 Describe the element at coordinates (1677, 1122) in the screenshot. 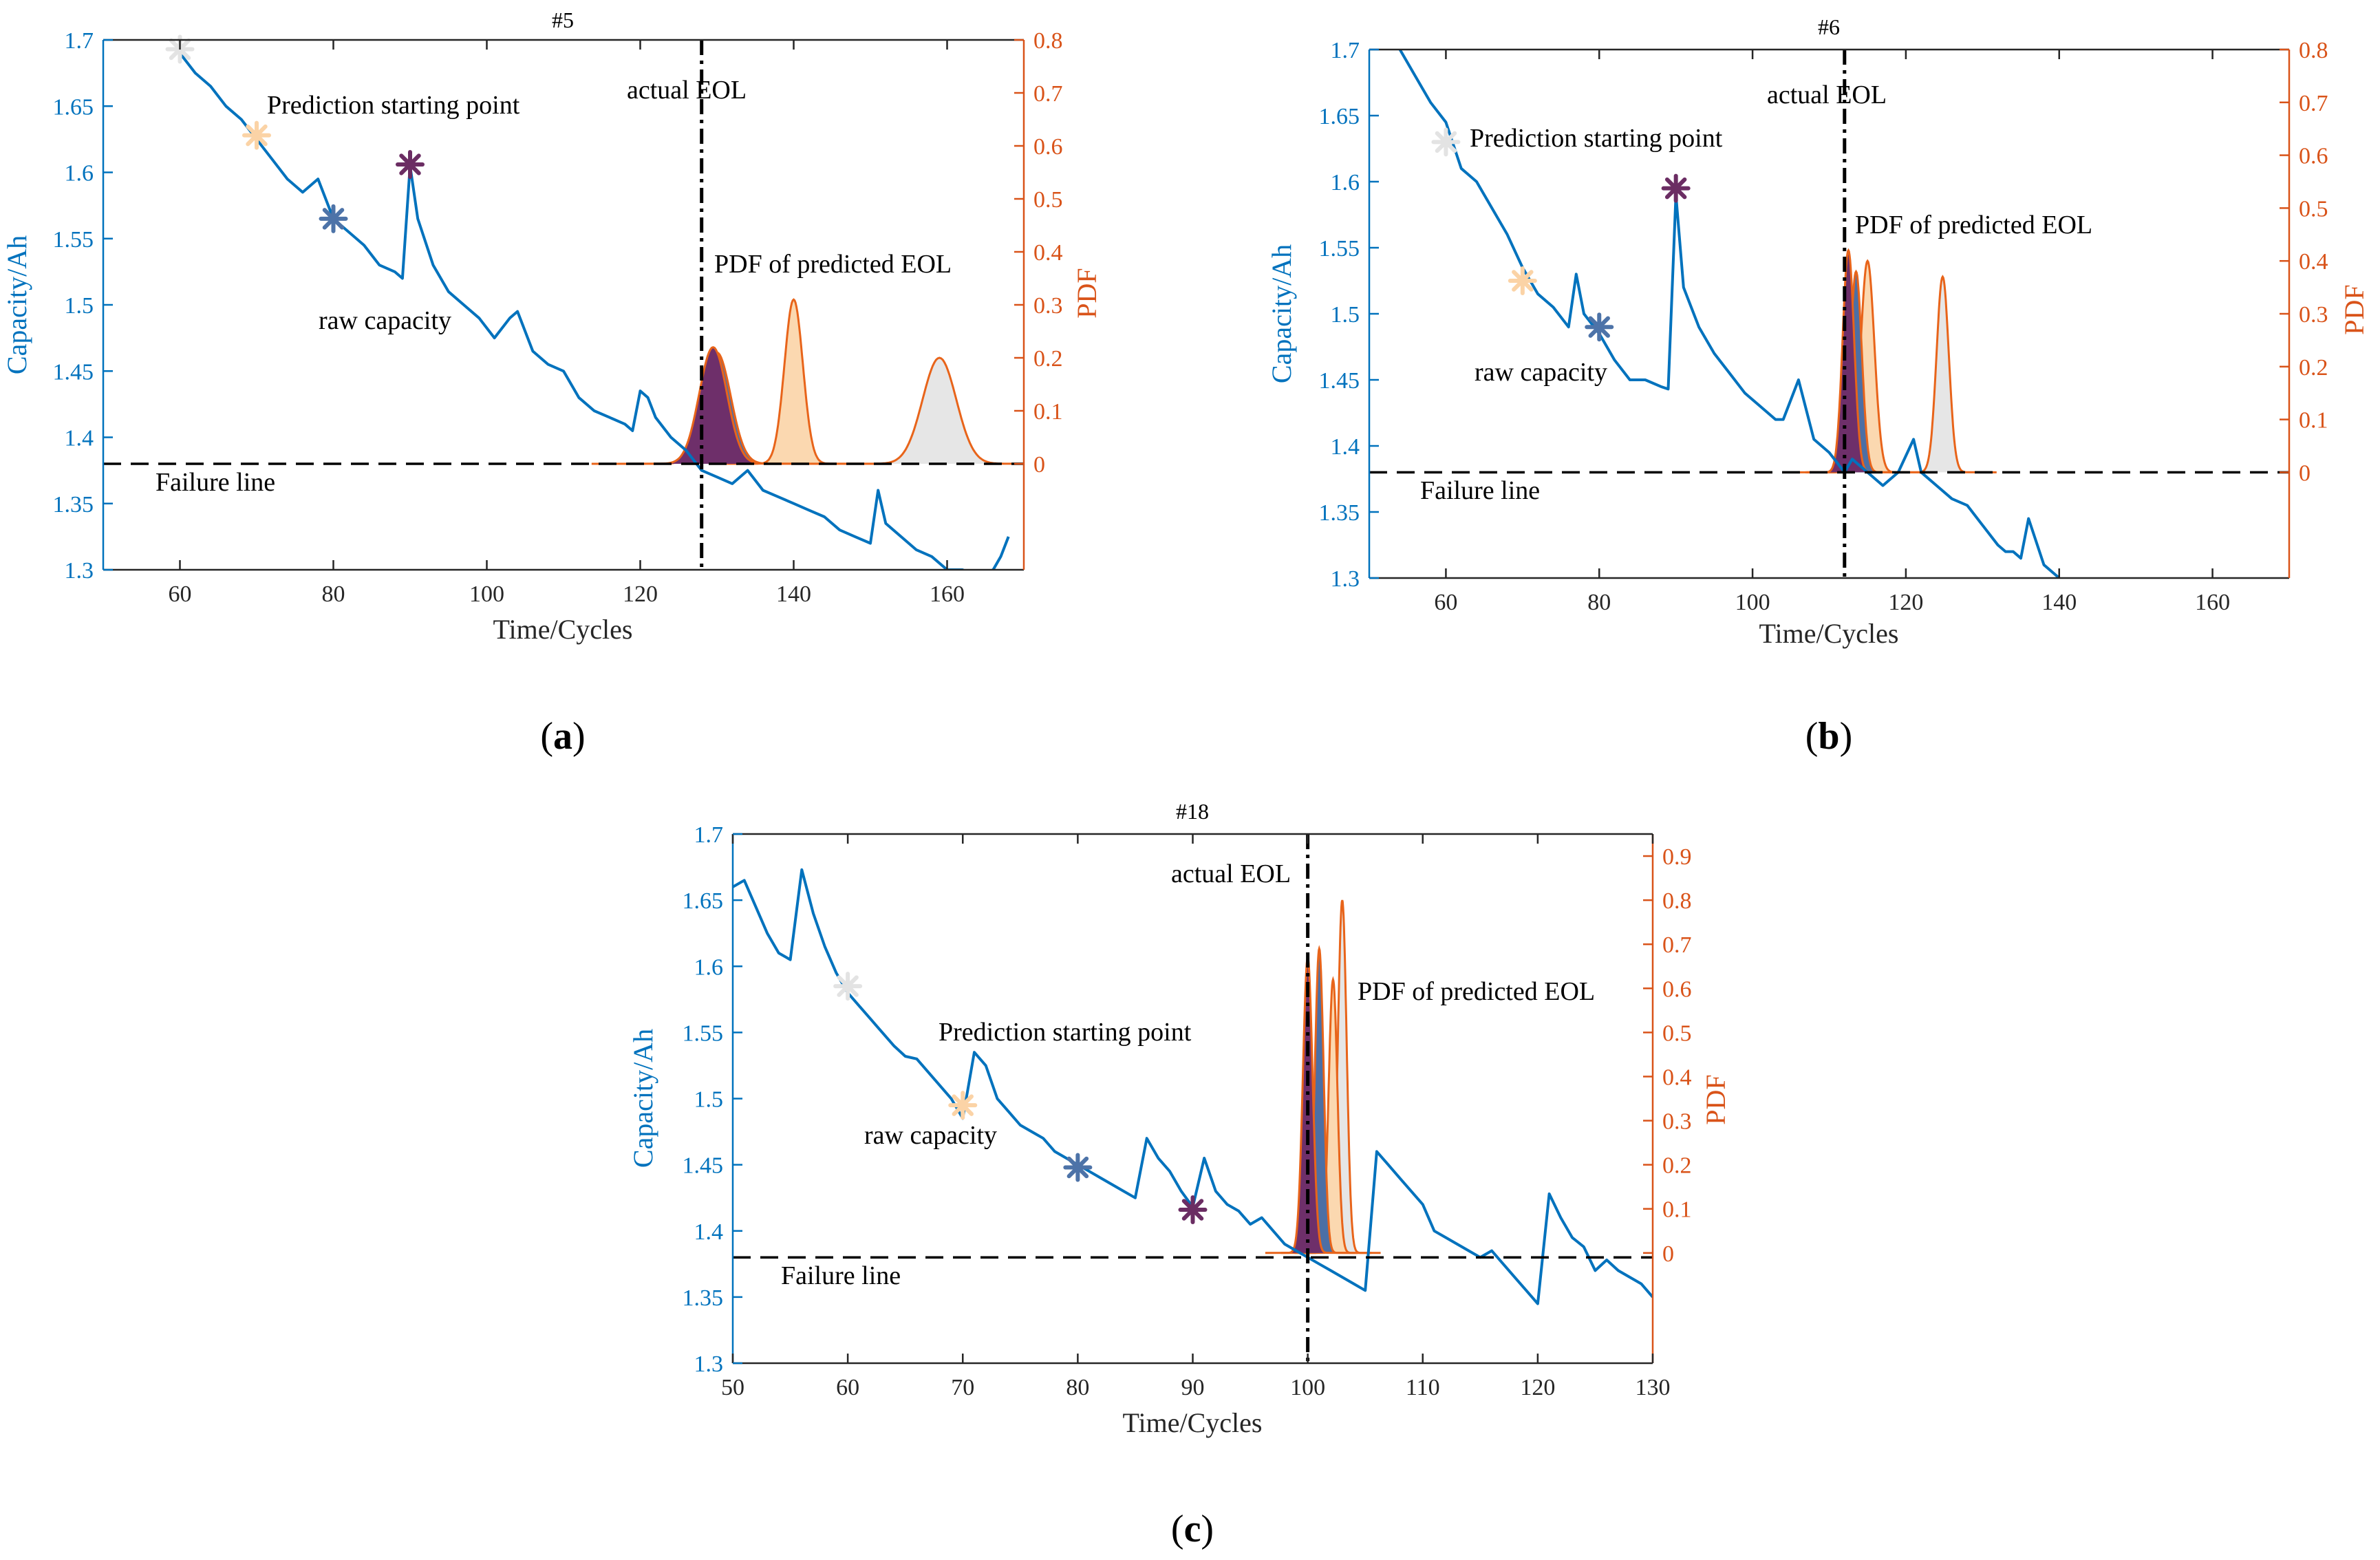

I see `y2-tick-label: 0.3` at that location.